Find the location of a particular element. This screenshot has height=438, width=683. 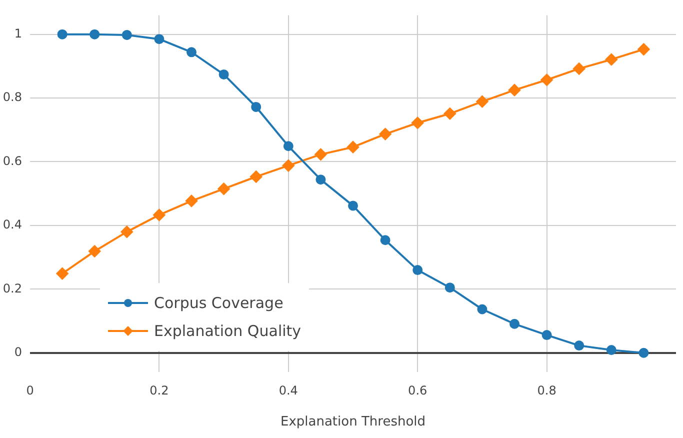

y-tick-label: 0.8 is located at coordinates (12, 97).